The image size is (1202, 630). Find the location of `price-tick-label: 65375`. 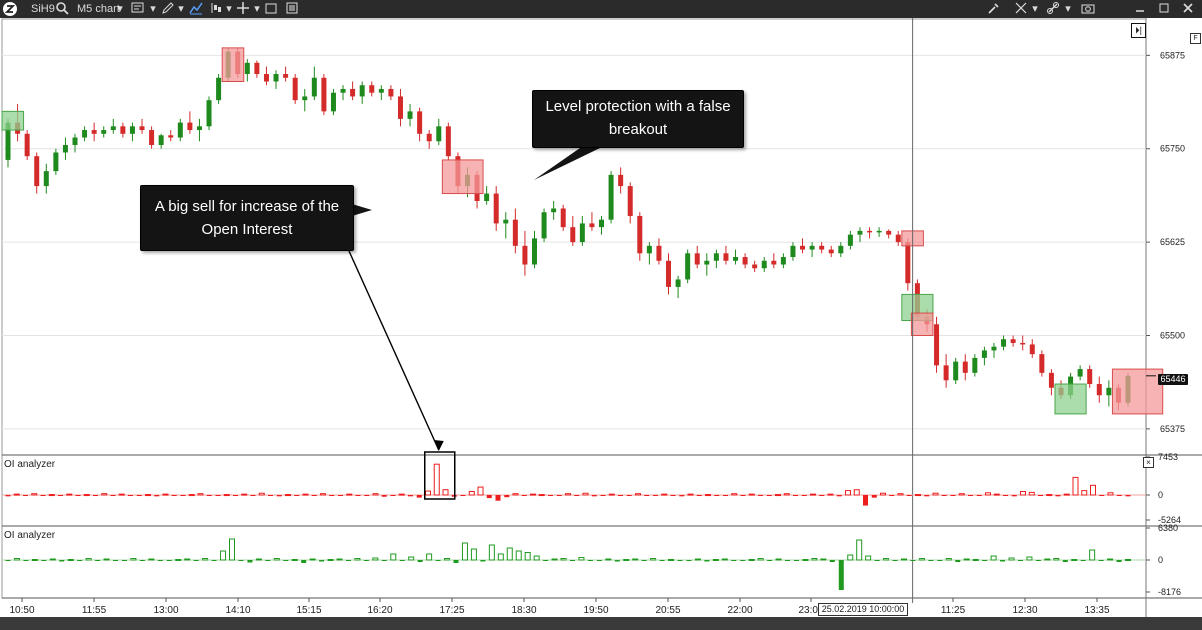

price-tick-label: 65375 is located at coordinates (1172, 429).